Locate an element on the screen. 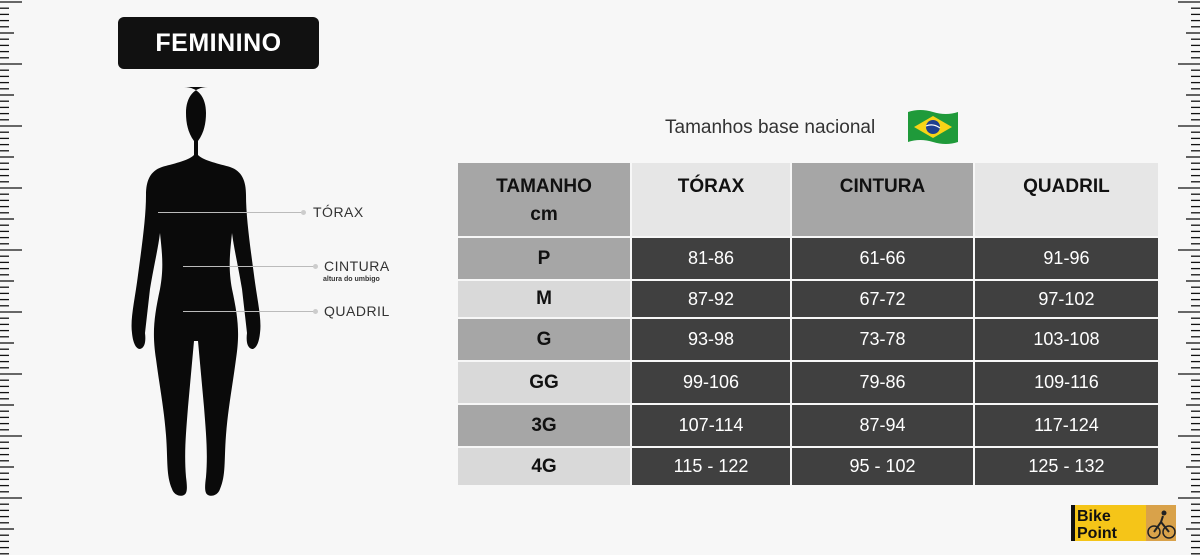 The height and width of the screenshot is (555, 1200). cintura-note: altura do umbigo is located at coordinates (351, 279).